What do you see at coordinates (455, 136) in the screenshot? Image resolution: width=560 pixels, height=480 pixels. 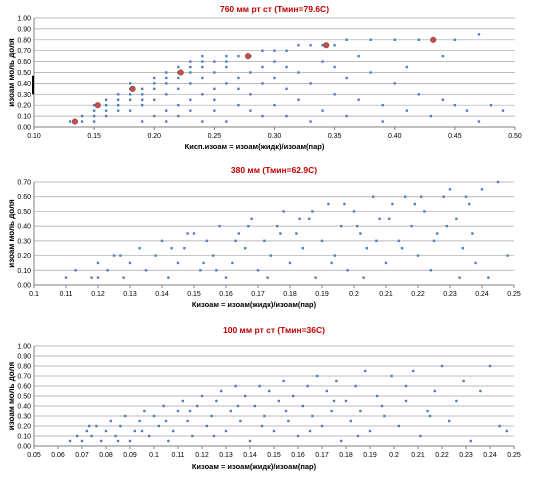 I see `x-tick-label: 0.45` at bounding box center [455, 136].